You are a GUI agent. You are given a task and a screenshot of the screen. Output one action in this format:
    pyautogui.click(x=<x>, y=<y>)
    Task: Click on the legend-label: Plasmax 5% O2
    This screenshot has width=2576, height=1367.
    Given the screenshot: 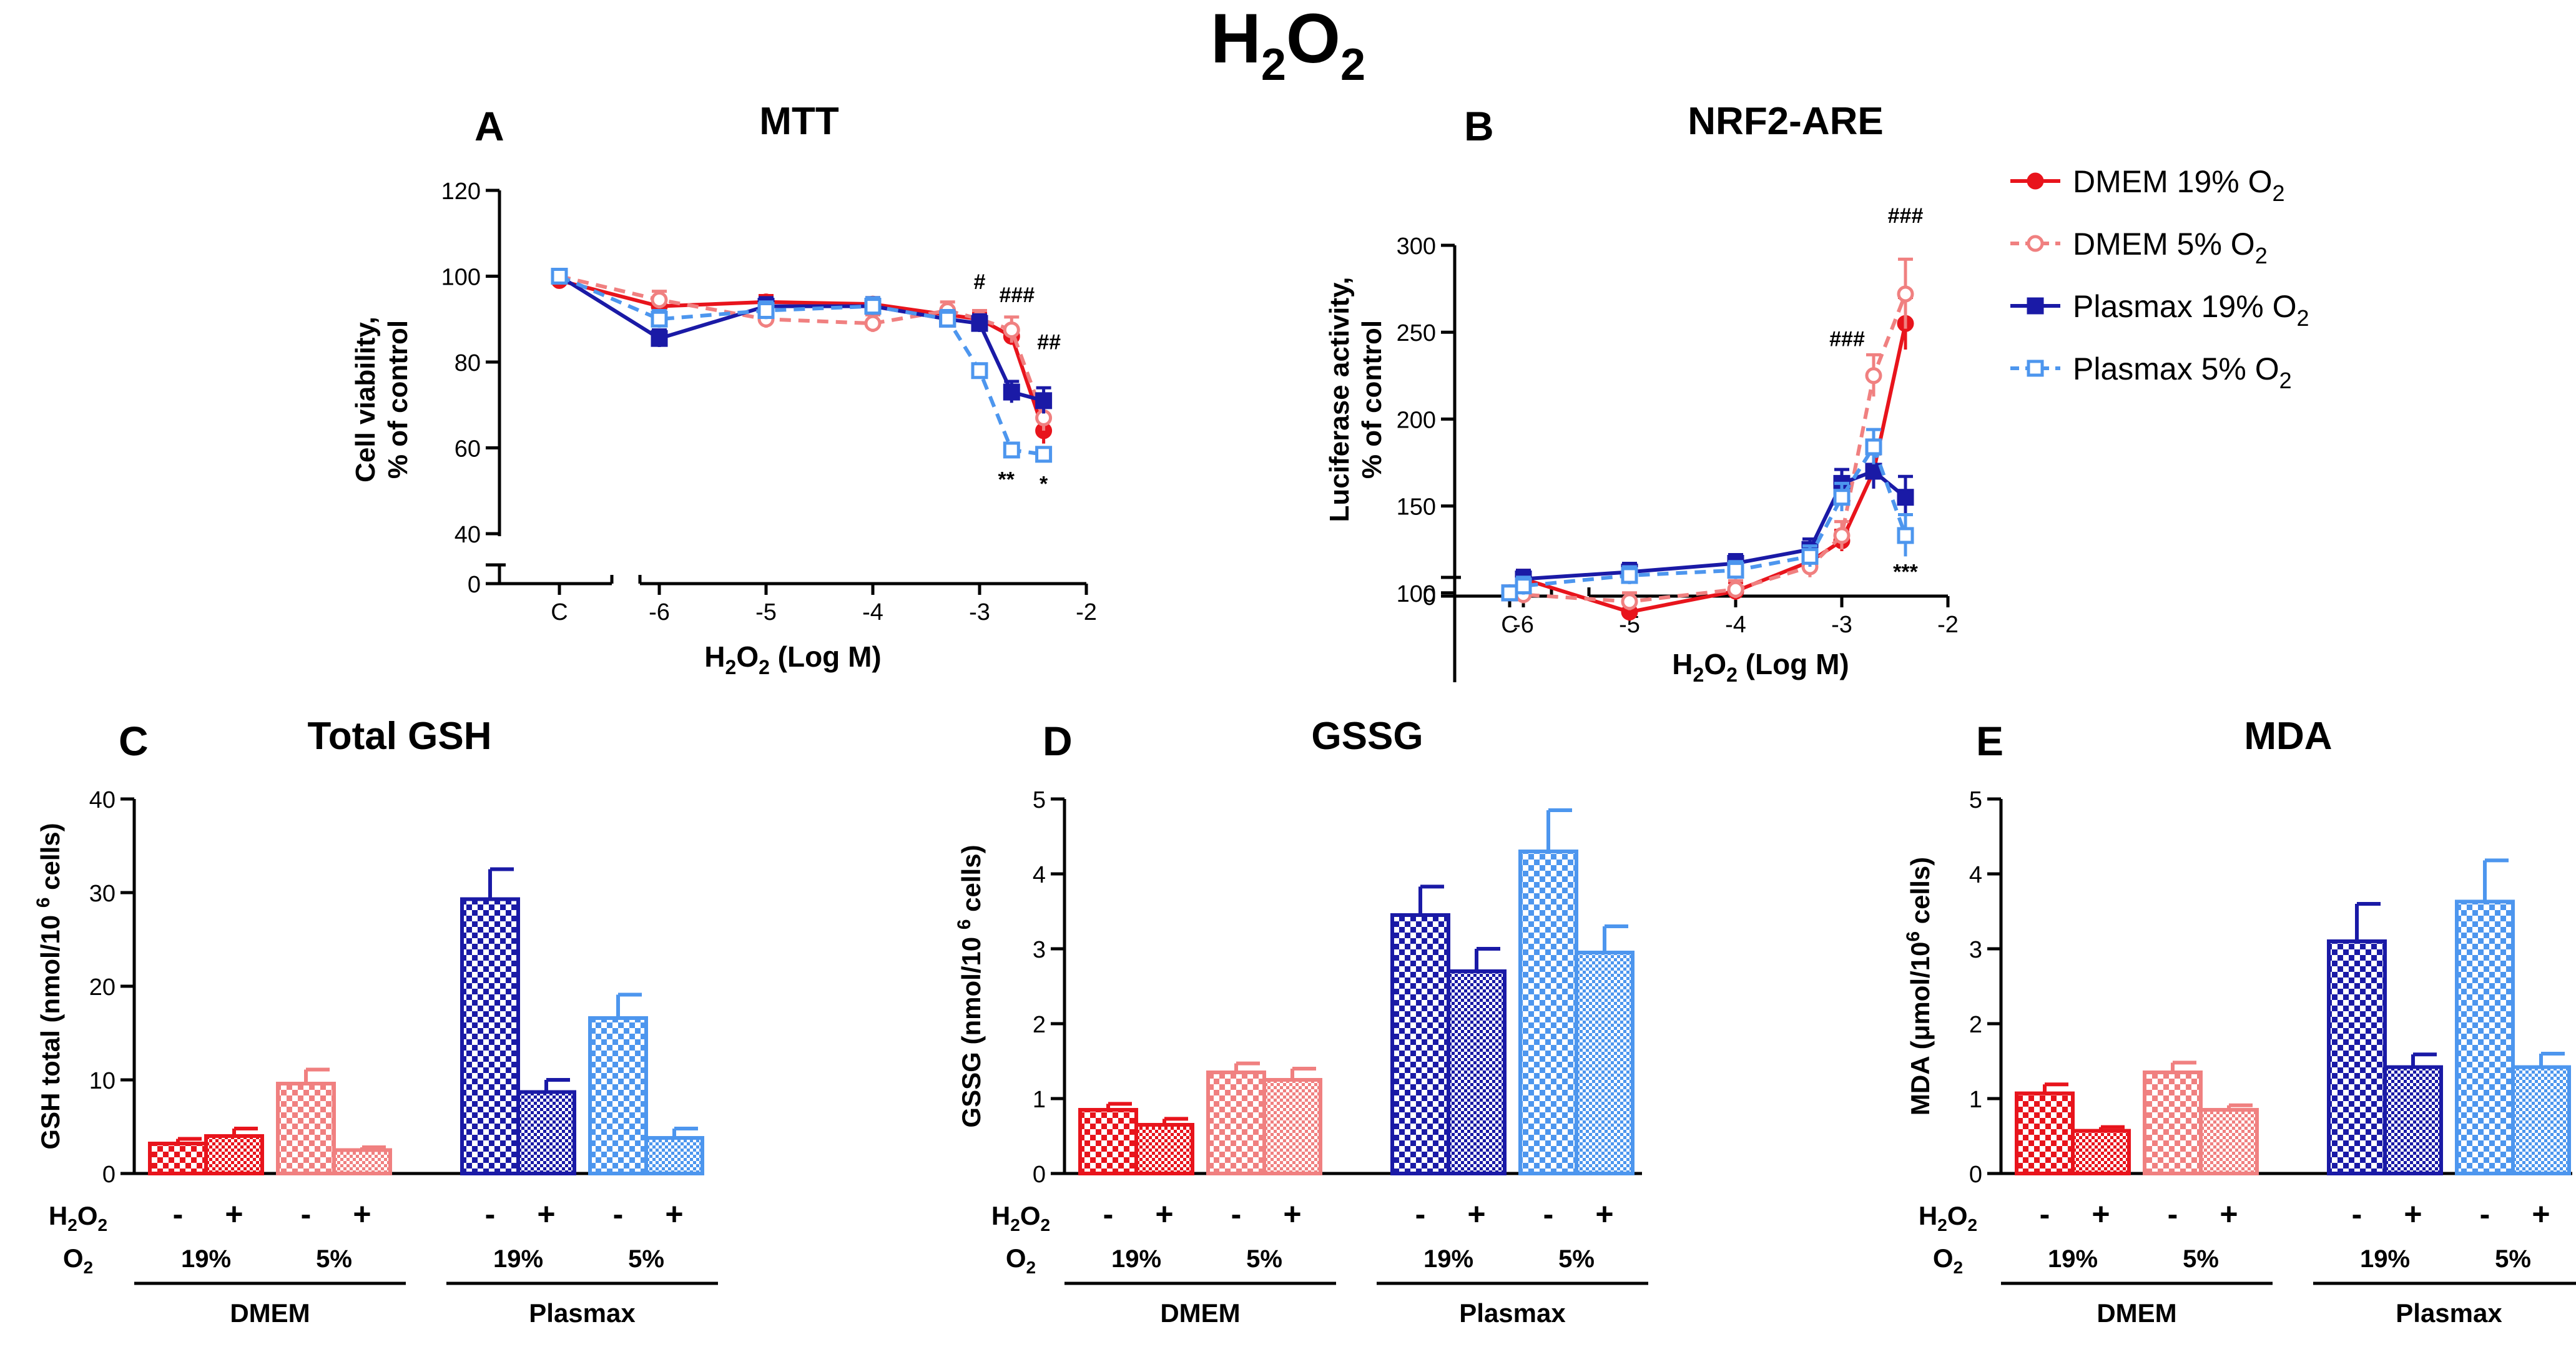 What is the action you would take?
    pyautogui.click(x=2182, y=372)
    